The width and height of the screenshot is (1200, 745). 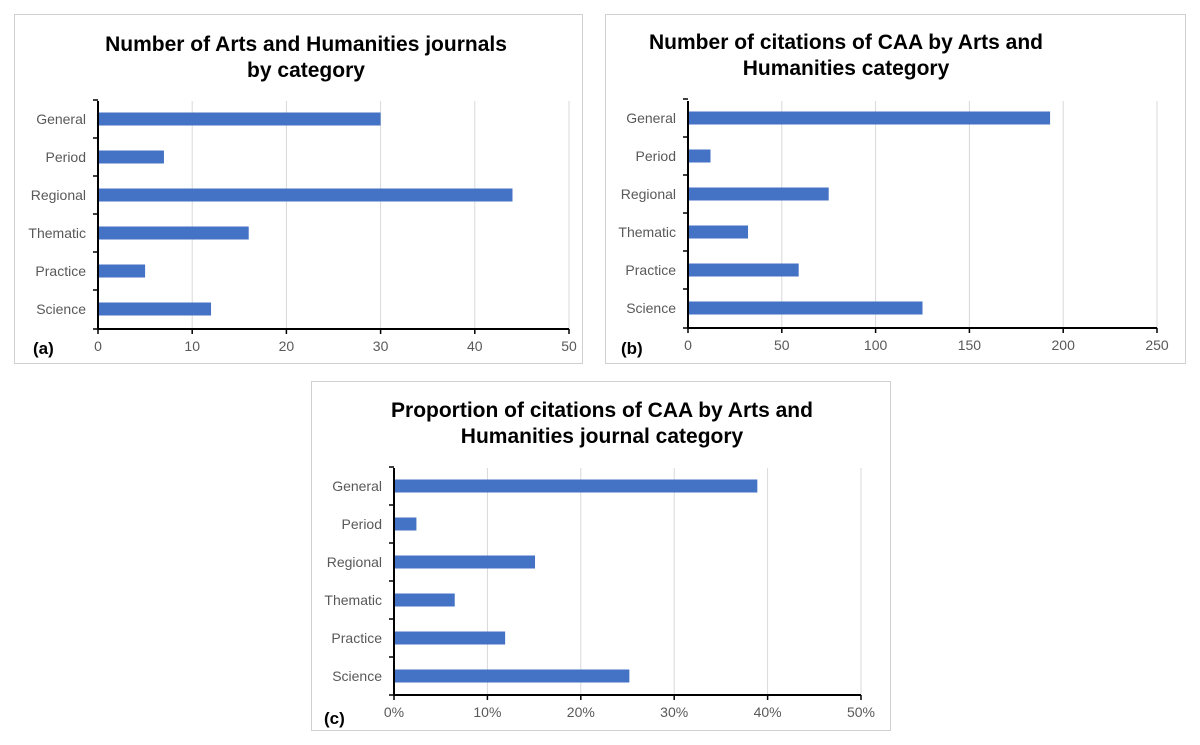 I want to click on chart-title: Humanities journal category, so click(x=602, y=436).